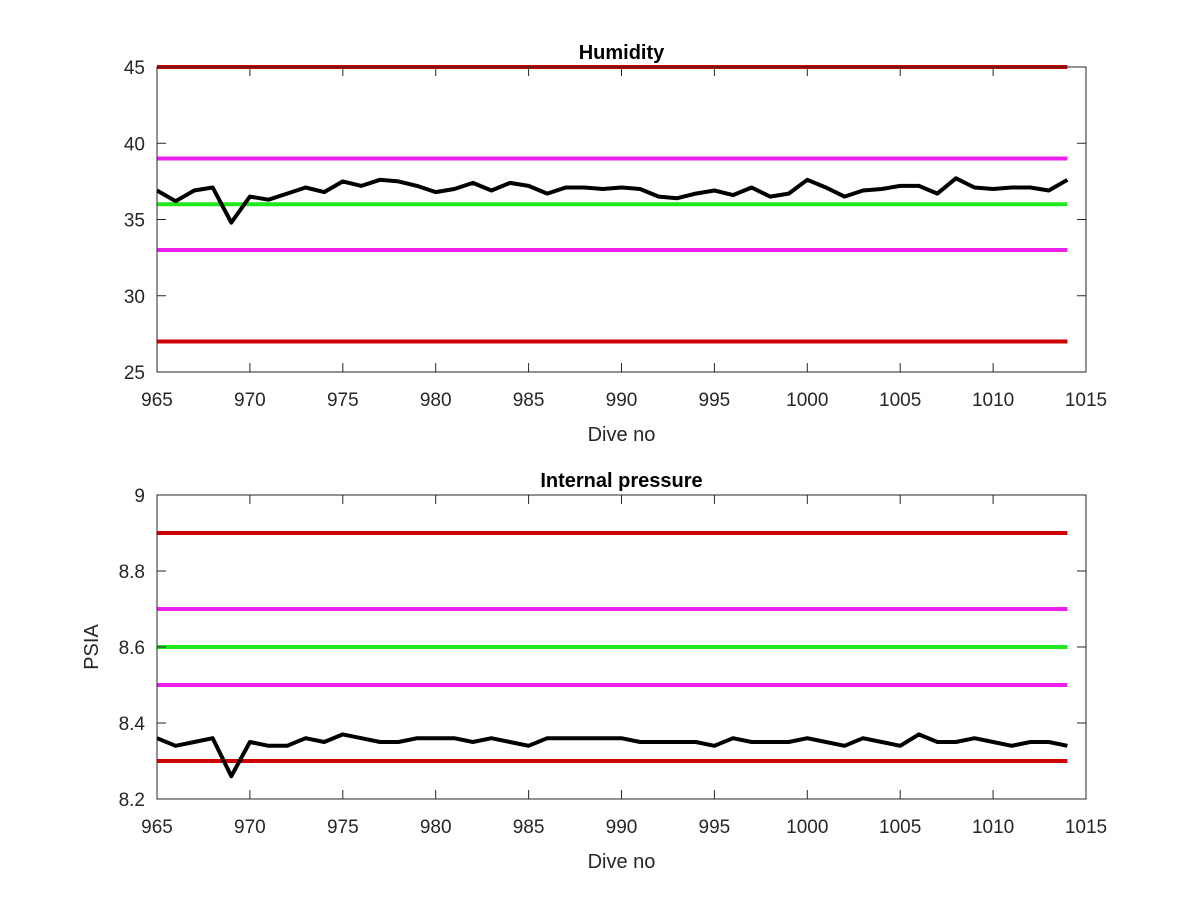 The width and height of the screenshot is (1200, 900). I want to click on pressure-x-tick-label: 970, so click(250, 827).